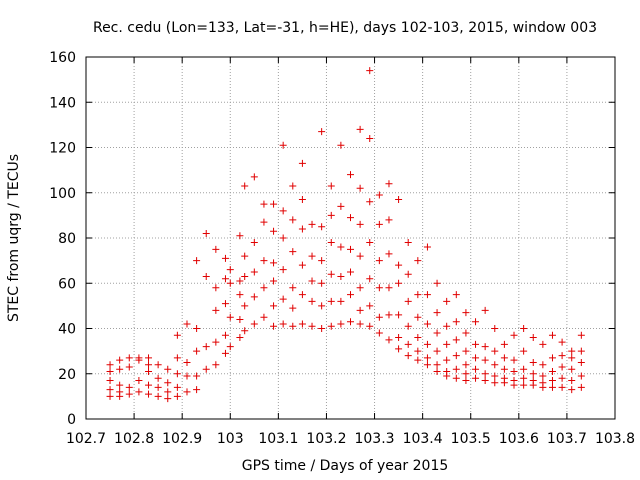 The image size is (640, 480). I want to click on y-tick-label: 80, so click(67, 239).